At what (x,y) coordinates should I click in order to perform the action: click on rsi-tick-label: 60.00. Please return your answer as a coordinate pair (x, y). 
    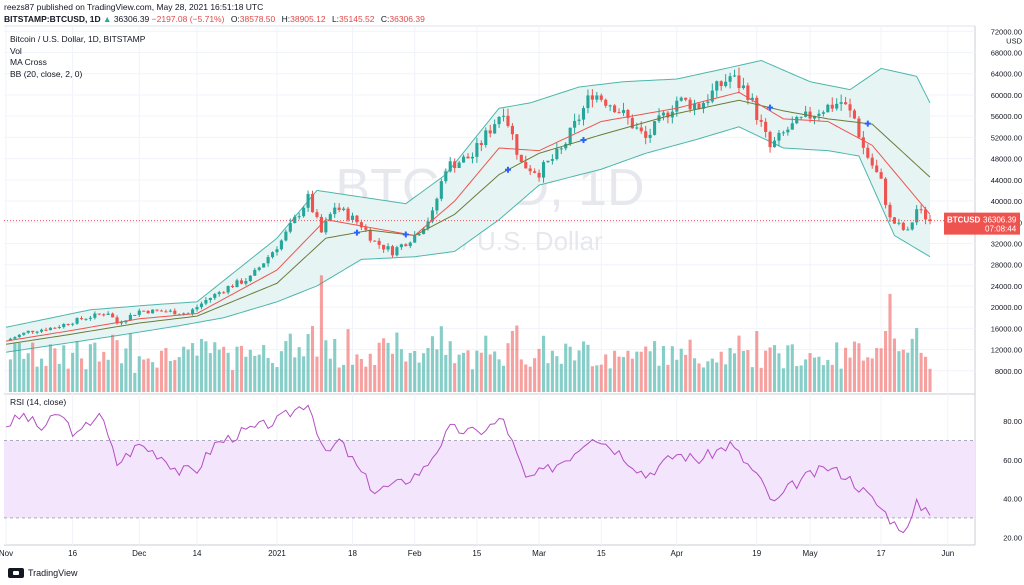
    Looking at the image, I should click on (1012, 460).